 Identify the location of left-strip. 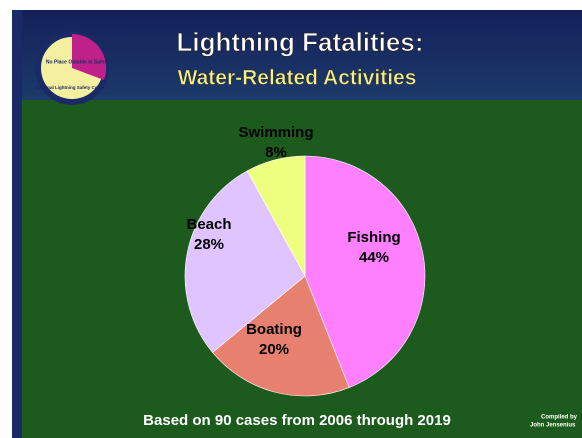
(17, 224).